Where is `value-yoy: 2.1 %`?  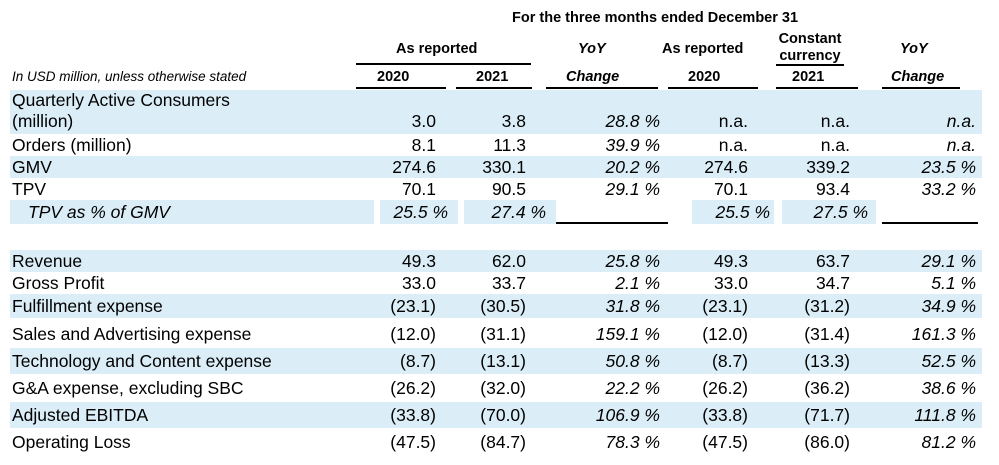 value-yoy: 2.1 % is located at coordinates (637, 283).